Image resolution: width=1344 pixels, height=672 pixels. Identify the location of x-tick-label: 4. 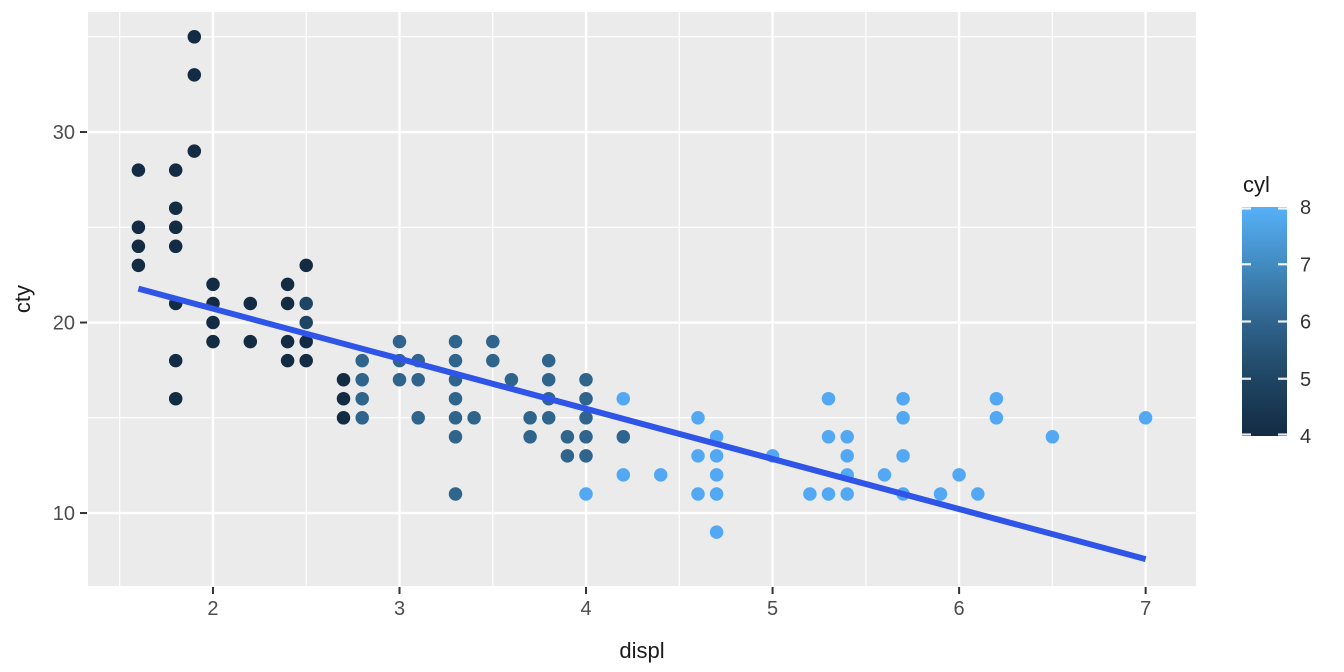
(585, 609).